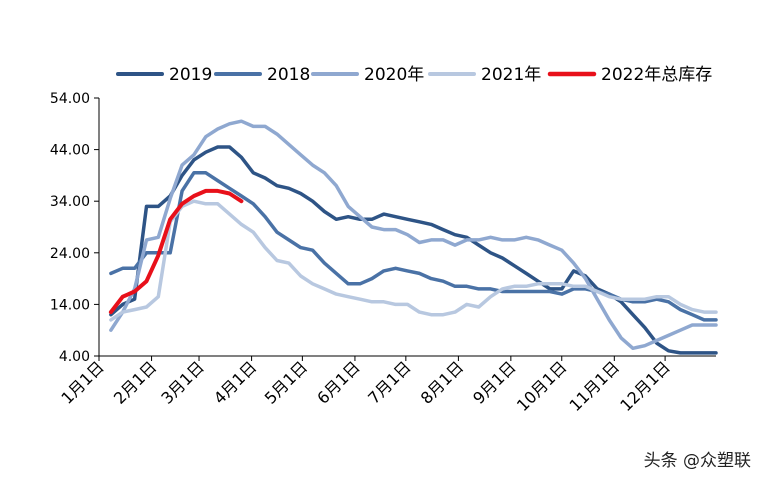 This screenshot has width=765, height=485. I want to click on x-tick-label: 11月1日, so click(594, 386).